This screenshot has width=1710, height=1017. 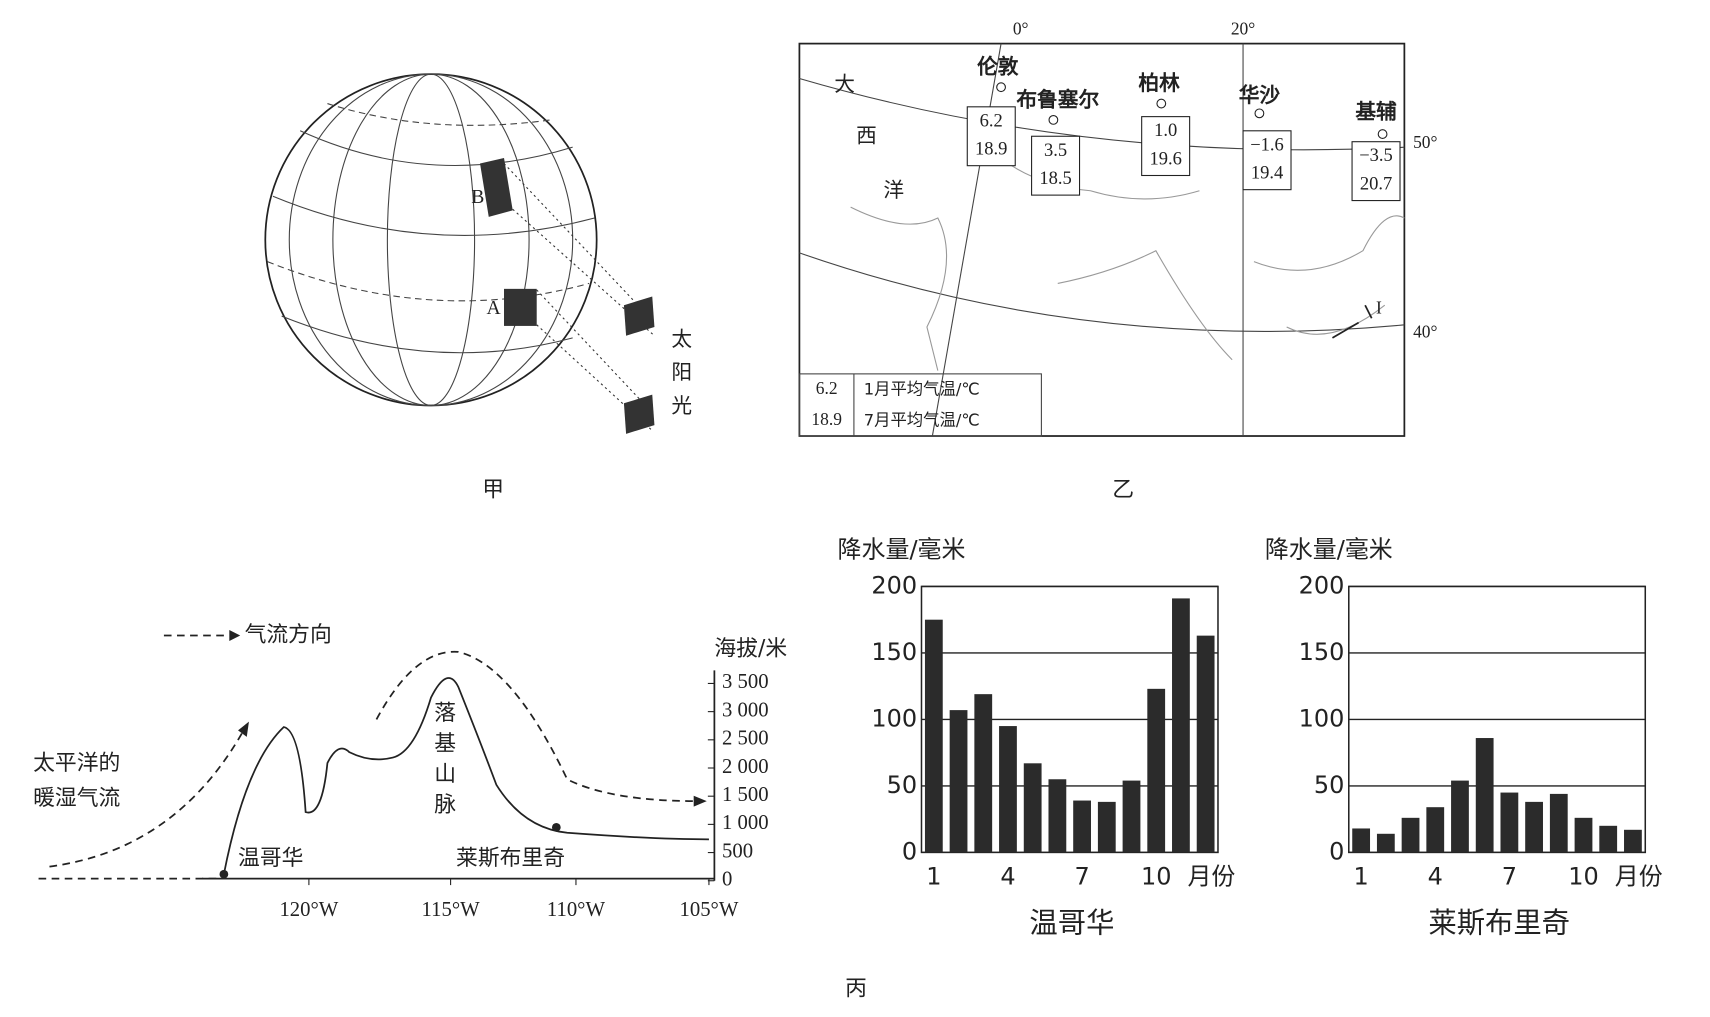 What do you see at coordinates (991, 120) in the screenshot?
I see `jan-temp: 6.2` at bounding box center [991, 120].